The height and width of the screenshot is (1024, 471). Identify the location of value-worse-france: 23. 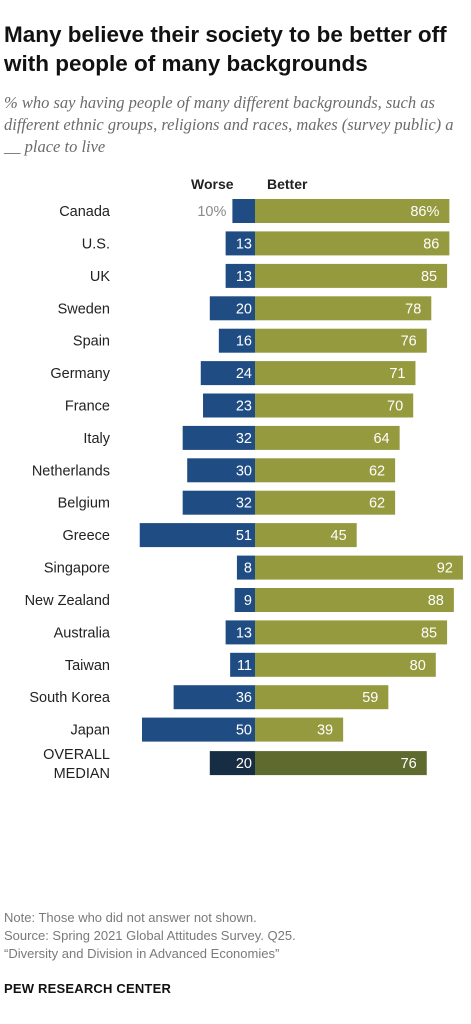
(244, 407).